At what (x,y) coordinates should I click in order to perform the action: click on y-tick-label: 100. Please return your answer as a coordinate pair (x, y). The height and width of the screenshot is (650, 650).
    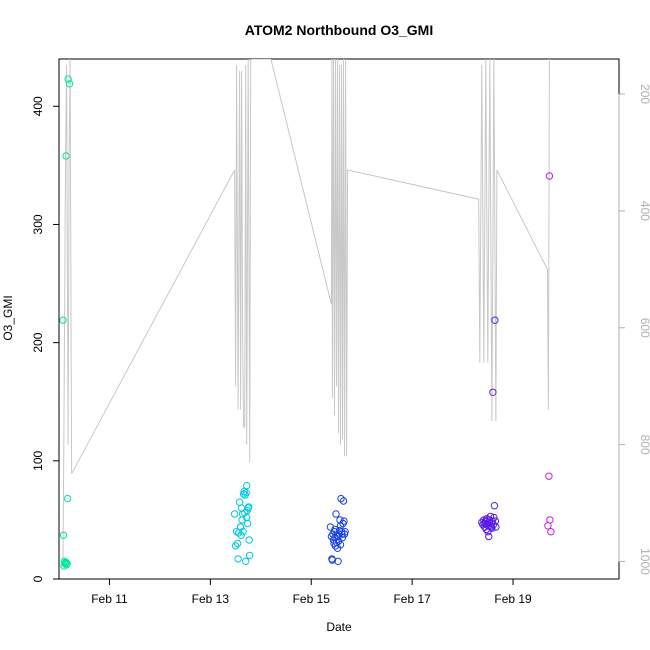
    Looking at the image, I should click on (38, 460).